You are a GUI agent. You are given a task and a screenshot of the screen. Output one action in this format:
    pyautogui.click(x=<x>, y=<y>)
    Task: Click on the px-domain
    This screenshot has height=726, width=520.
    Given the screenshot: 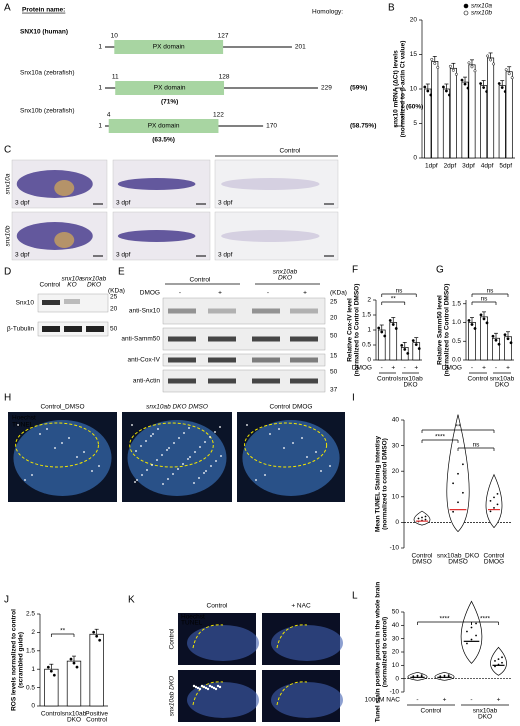 What is the action you would take?
    pyautogui.click(x=170, y=88)
    